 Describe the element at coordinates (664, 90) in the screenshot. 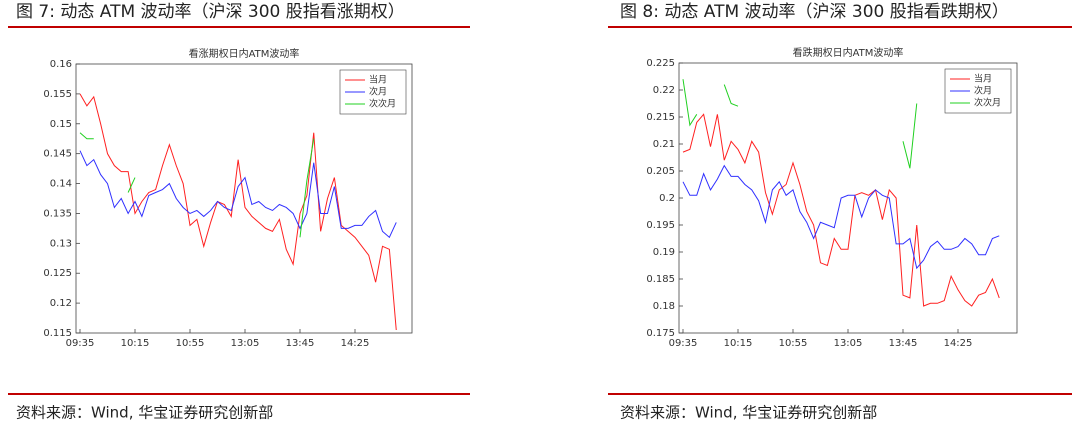

I see `y-tick-label: 0.22` at that location.